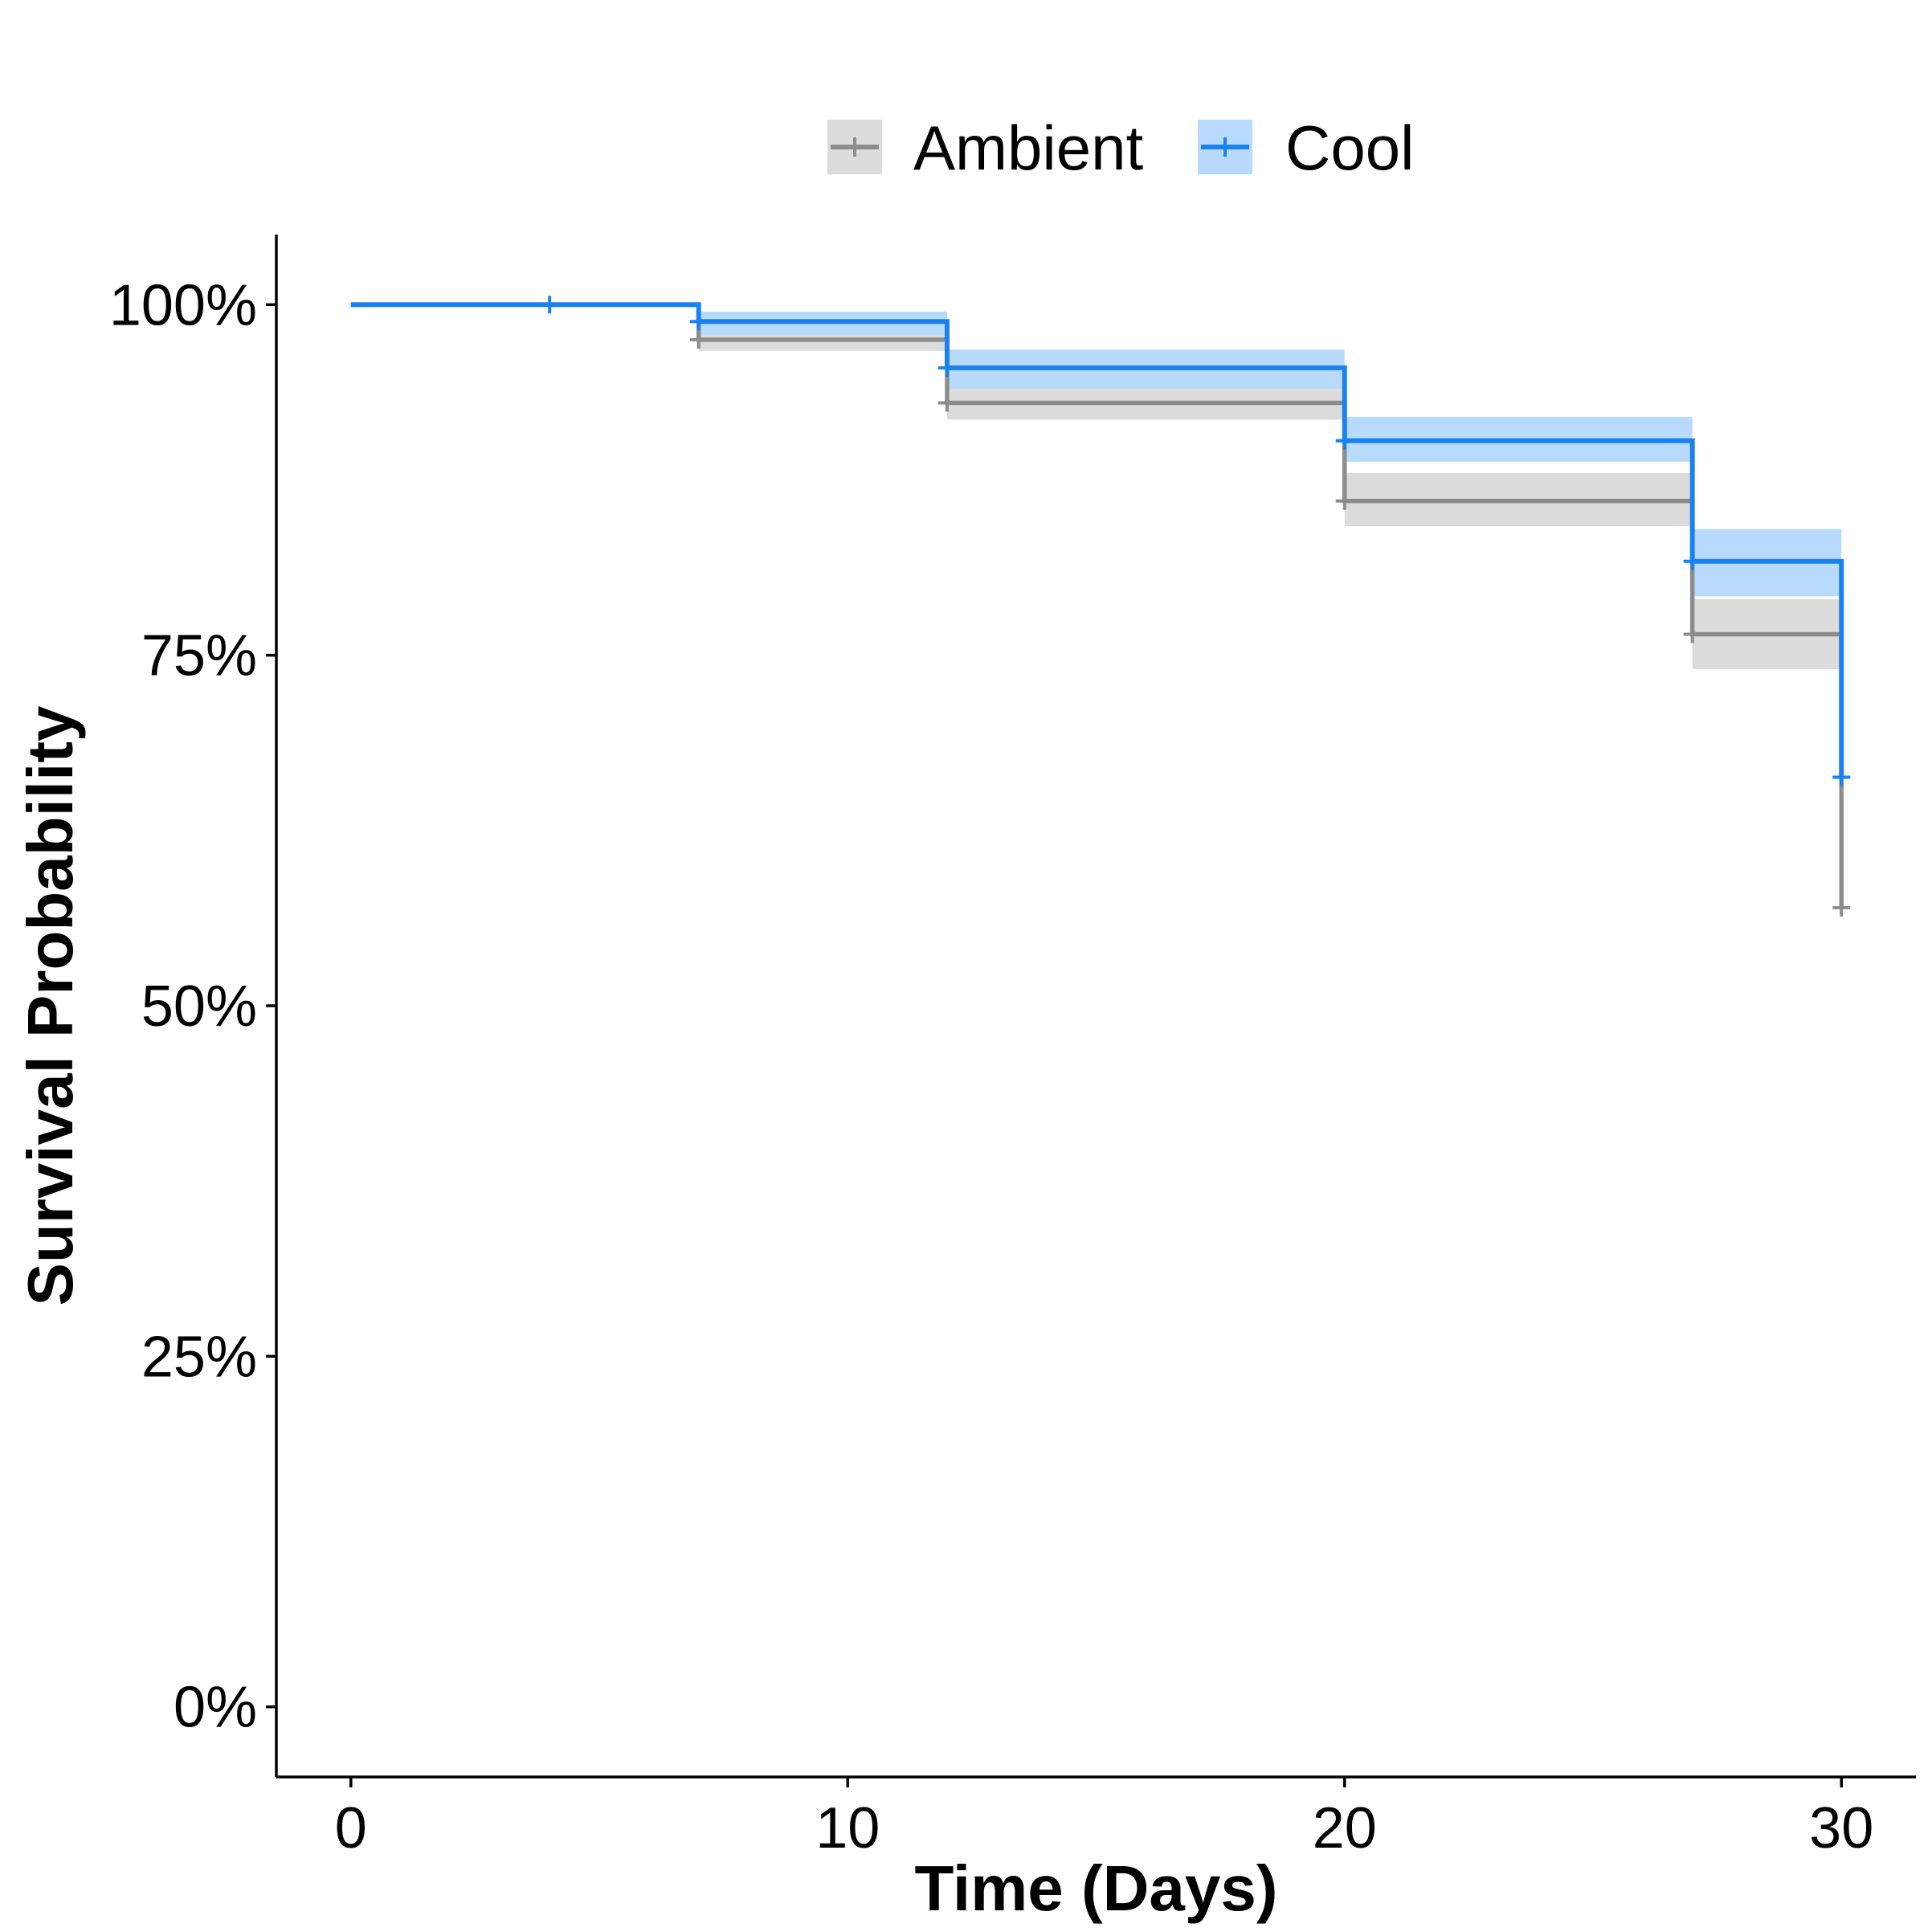  Describe the element at coordinates (215, 1708) in the screenshot. I see `y-tick-label: 0%` at that location.